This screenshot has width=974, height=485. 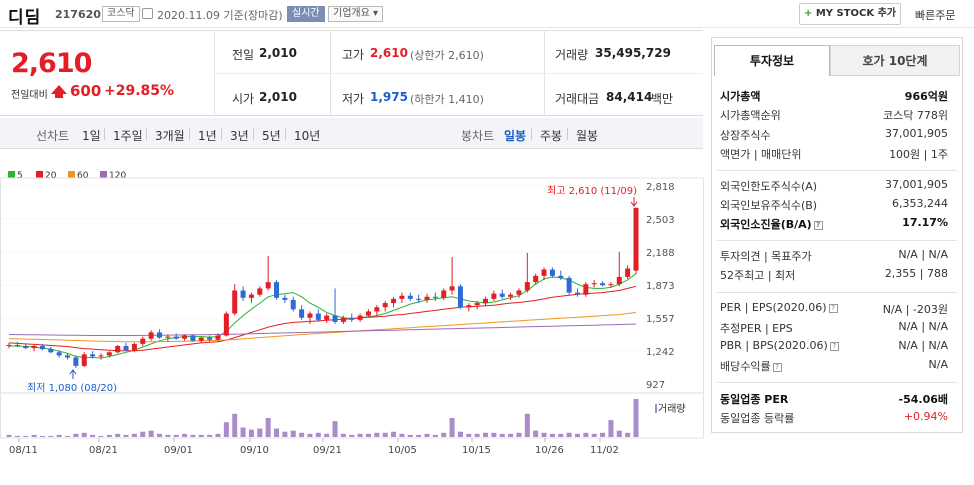 I want to click on info-label: 52주최고 | 최저, so click(x=758, y=275).